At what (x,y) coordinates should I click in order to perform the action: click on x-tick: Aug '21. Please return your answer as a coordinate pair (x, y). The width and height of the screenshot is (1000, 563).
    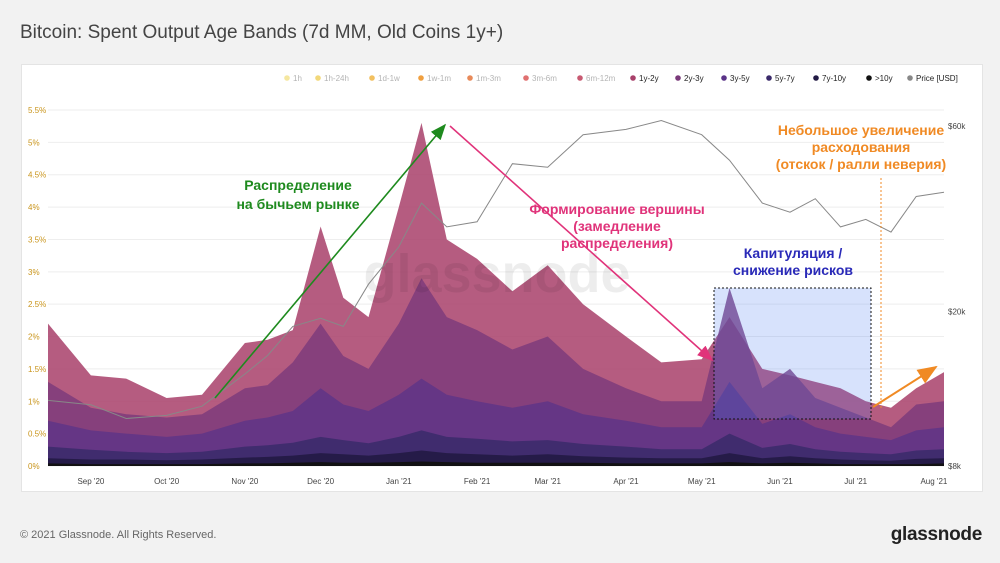
    Looking at the image, I should click on (933, 481).